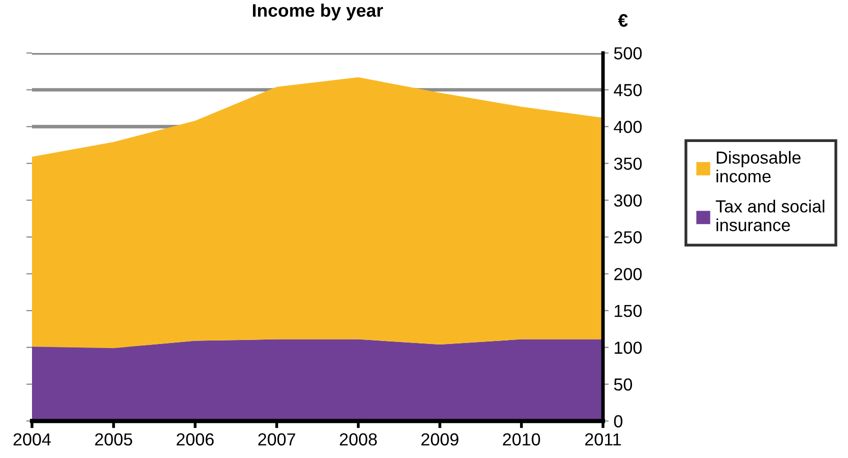 The width and height of the screenshot is (848, 458). Describe the element at coordinates (623, 20) in the screenshot. I see `y-axis-title: €` at that location.